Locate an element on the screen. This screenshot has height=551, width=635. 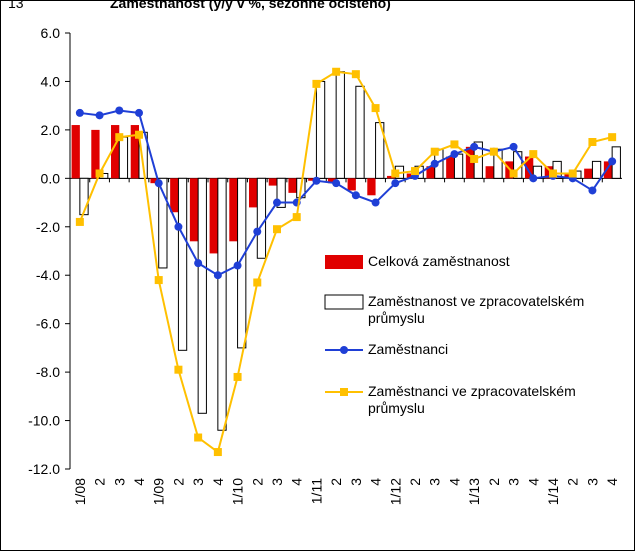
legend-label: Celková zaměstnanost is located at coordinates (439, 261).